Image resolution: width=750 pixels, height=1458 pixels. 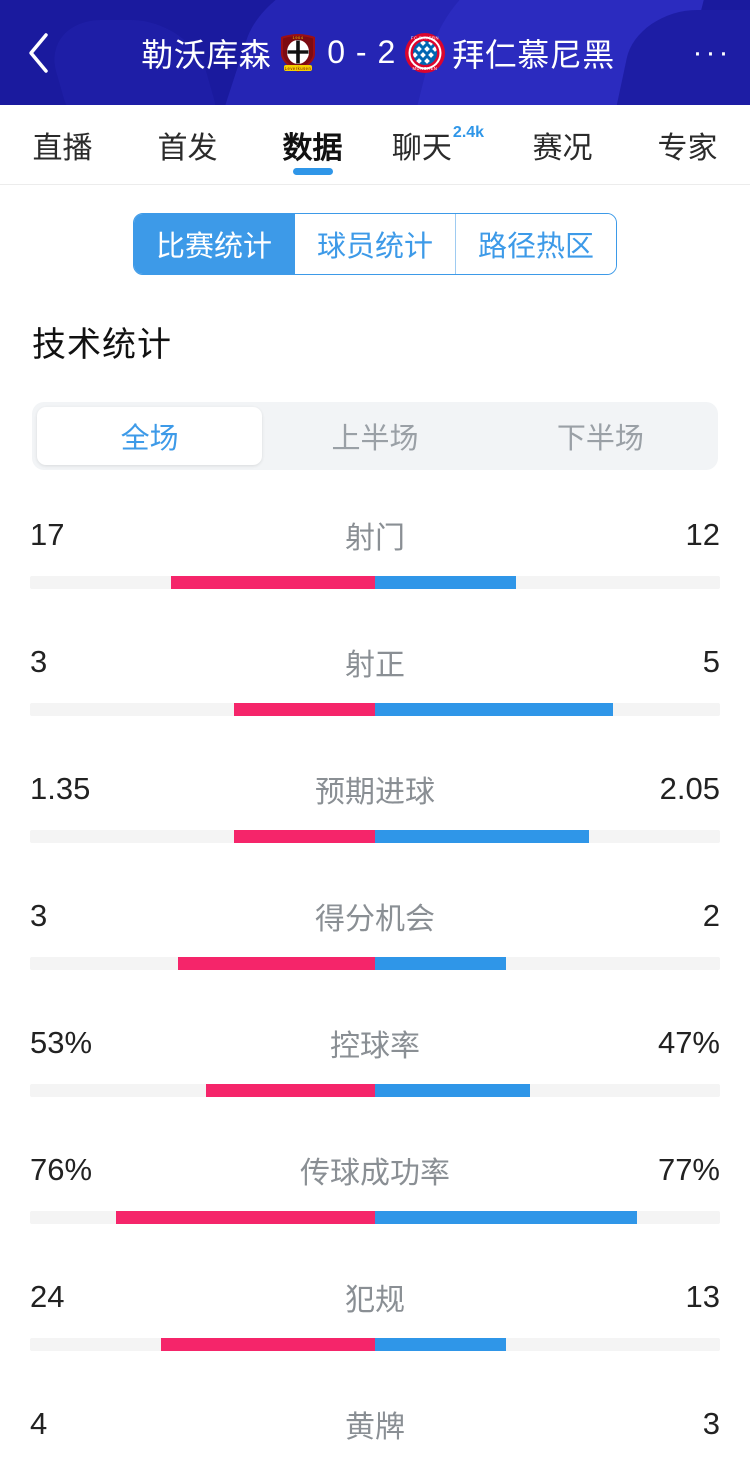 I want to click on stat-row-pass-accuracy: 76% 传球成功率 77%, so click(x=375, y=1181).